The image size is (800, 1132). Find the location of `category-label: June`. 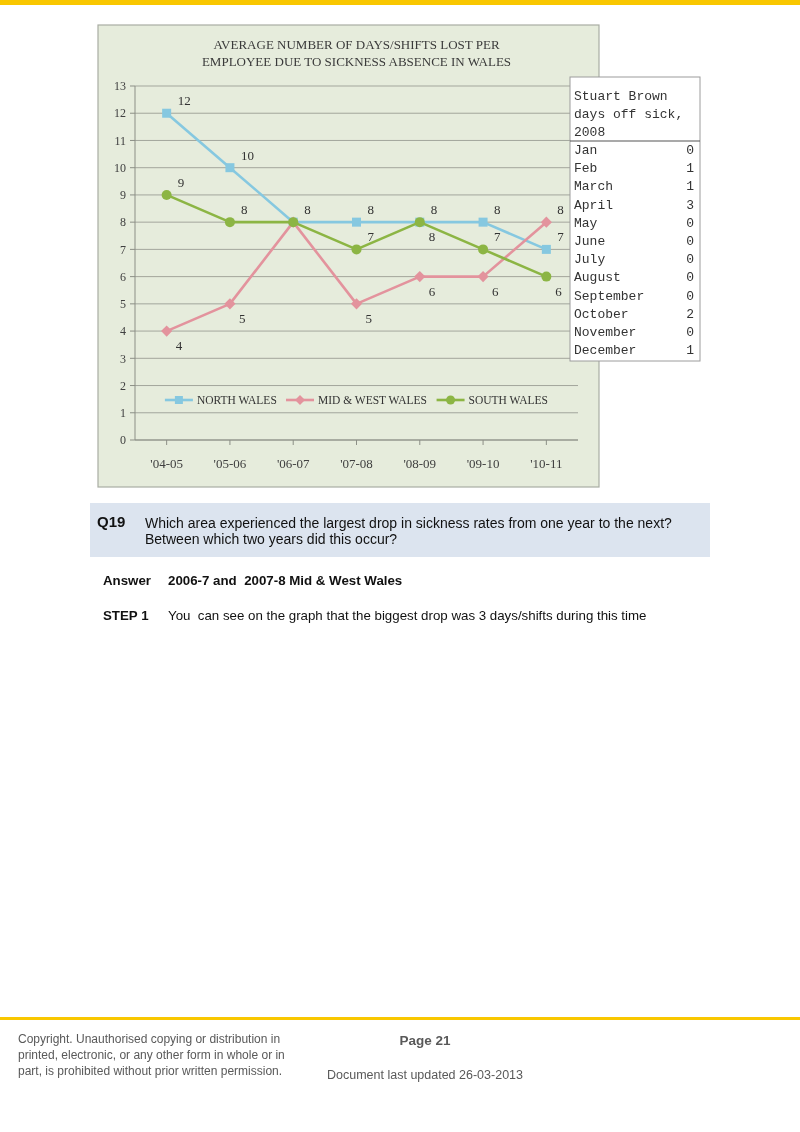

category-label: June is located at coordinates (590, 241).